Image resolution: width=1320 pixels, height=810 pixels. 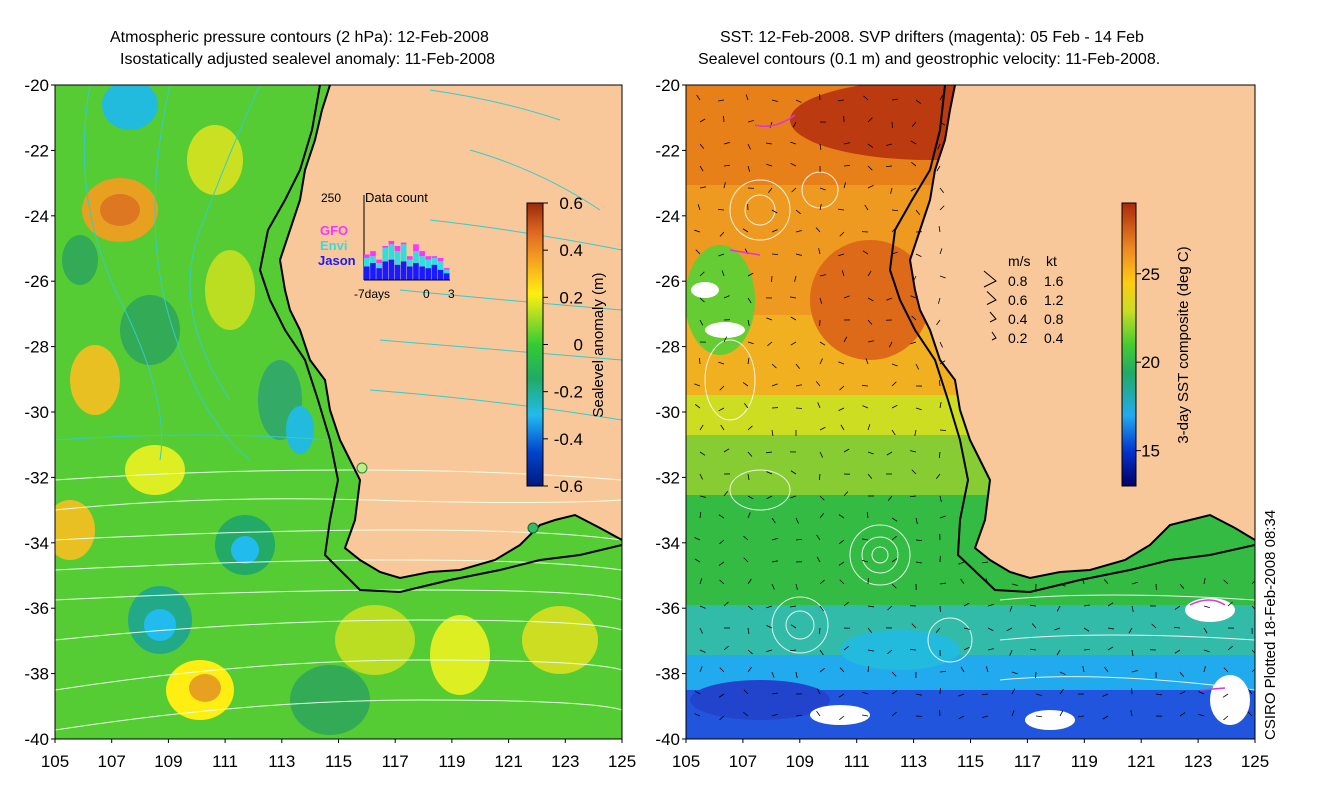 What do you see at coordinates (1198, 761) in the screenshot?
I see `right-lon-tick-label: 123` at bounding box center [1198, 761].